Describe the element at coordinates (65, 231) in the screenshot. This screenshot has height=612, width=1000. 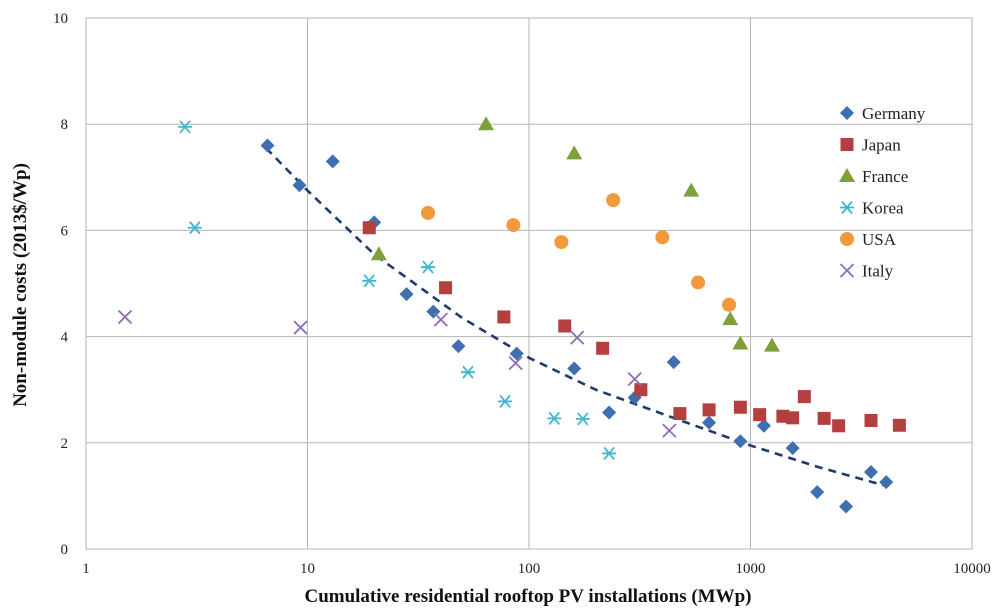
I see `y-tick-label: 6` at that location.